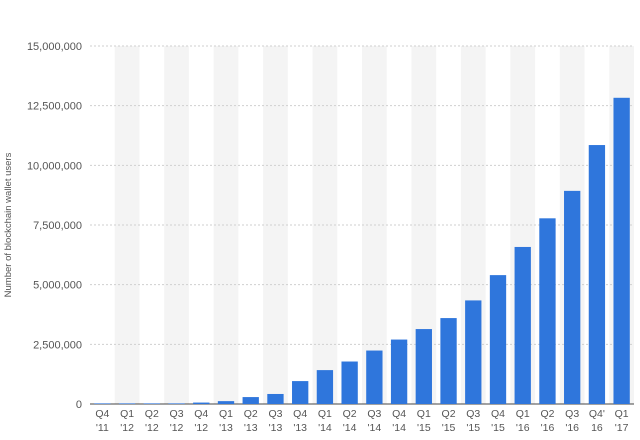 Image resolution: width=640 pixels, height=440 pixels. I want to click on x-tick-label: '11, so click(102, 428).